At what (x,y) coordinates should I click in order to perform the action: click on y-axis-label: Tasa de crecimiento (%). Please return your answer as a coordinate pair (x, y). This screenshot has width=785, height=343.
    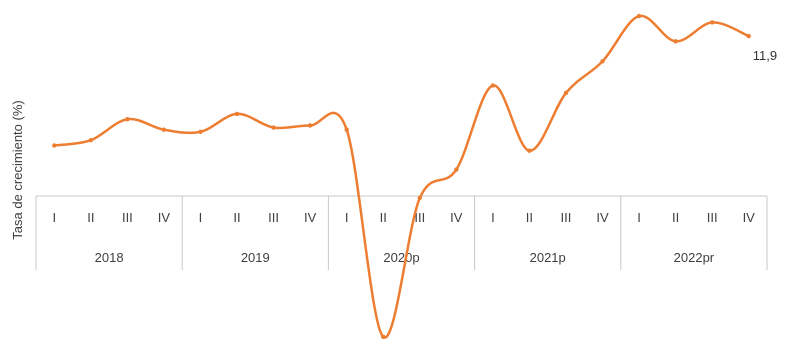
    Looking at the image, I should click on (17, 169).